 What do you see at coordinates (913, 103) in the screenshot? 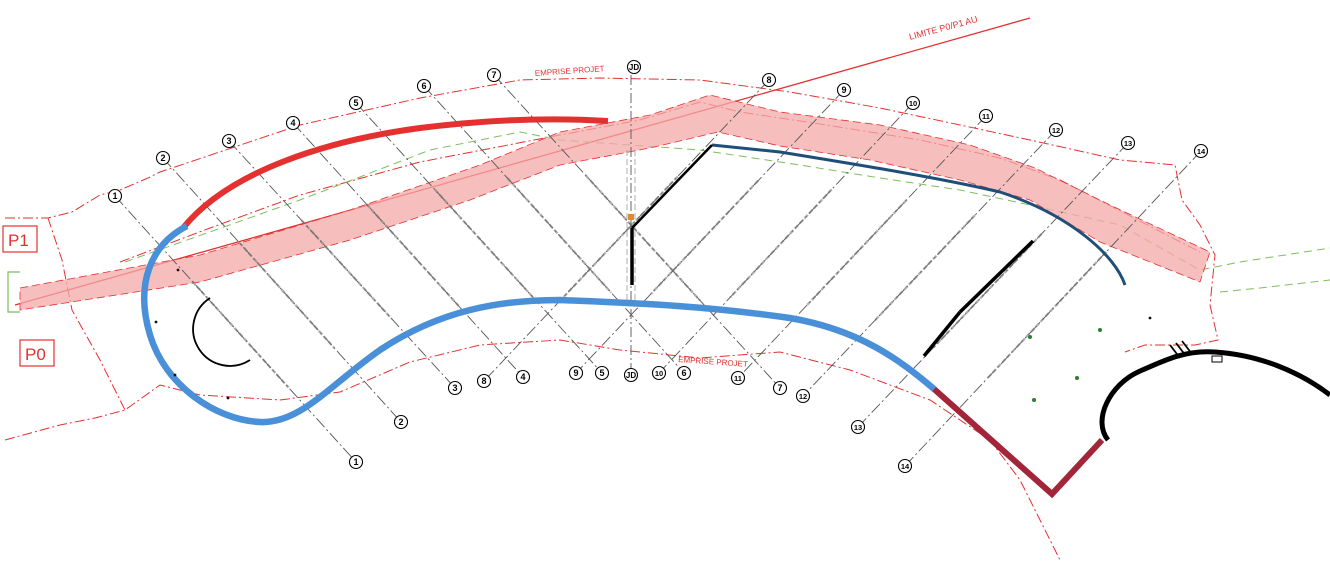
I see `section-bubble-10-top: 10` at bounding box center [913, 103].